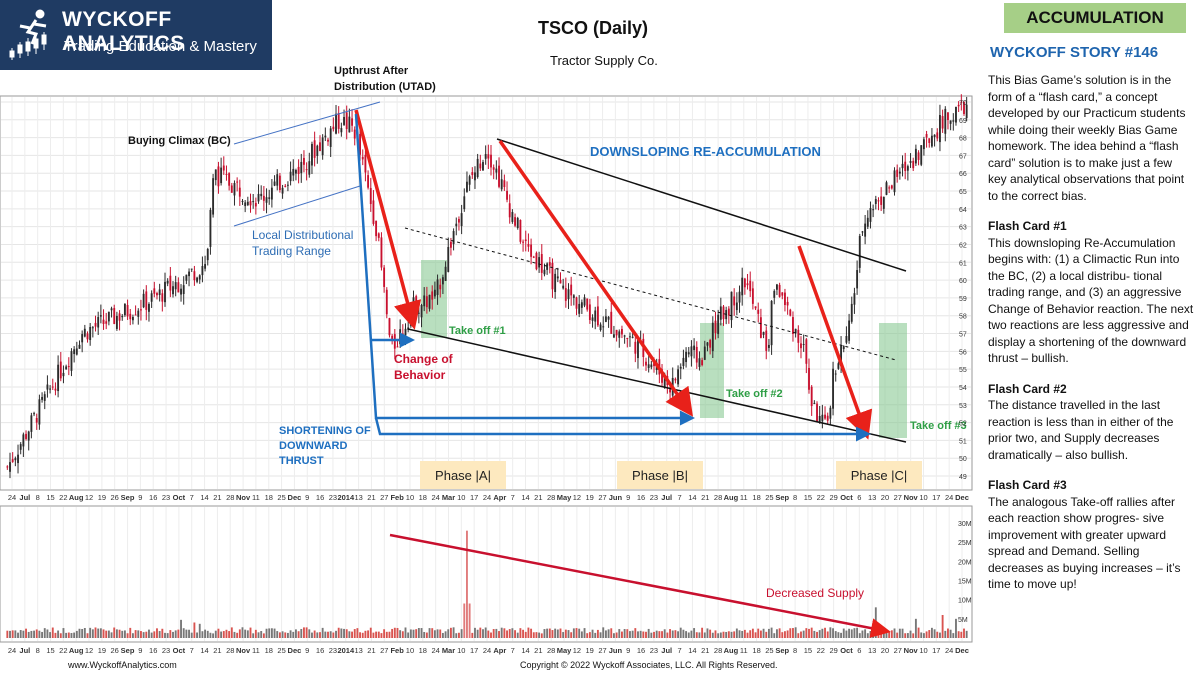  Describe the element at coordinates (965, 572) in the screenshot. I see `volume-axis: 5M 10M 15M 20M 25M 30M` at that location.